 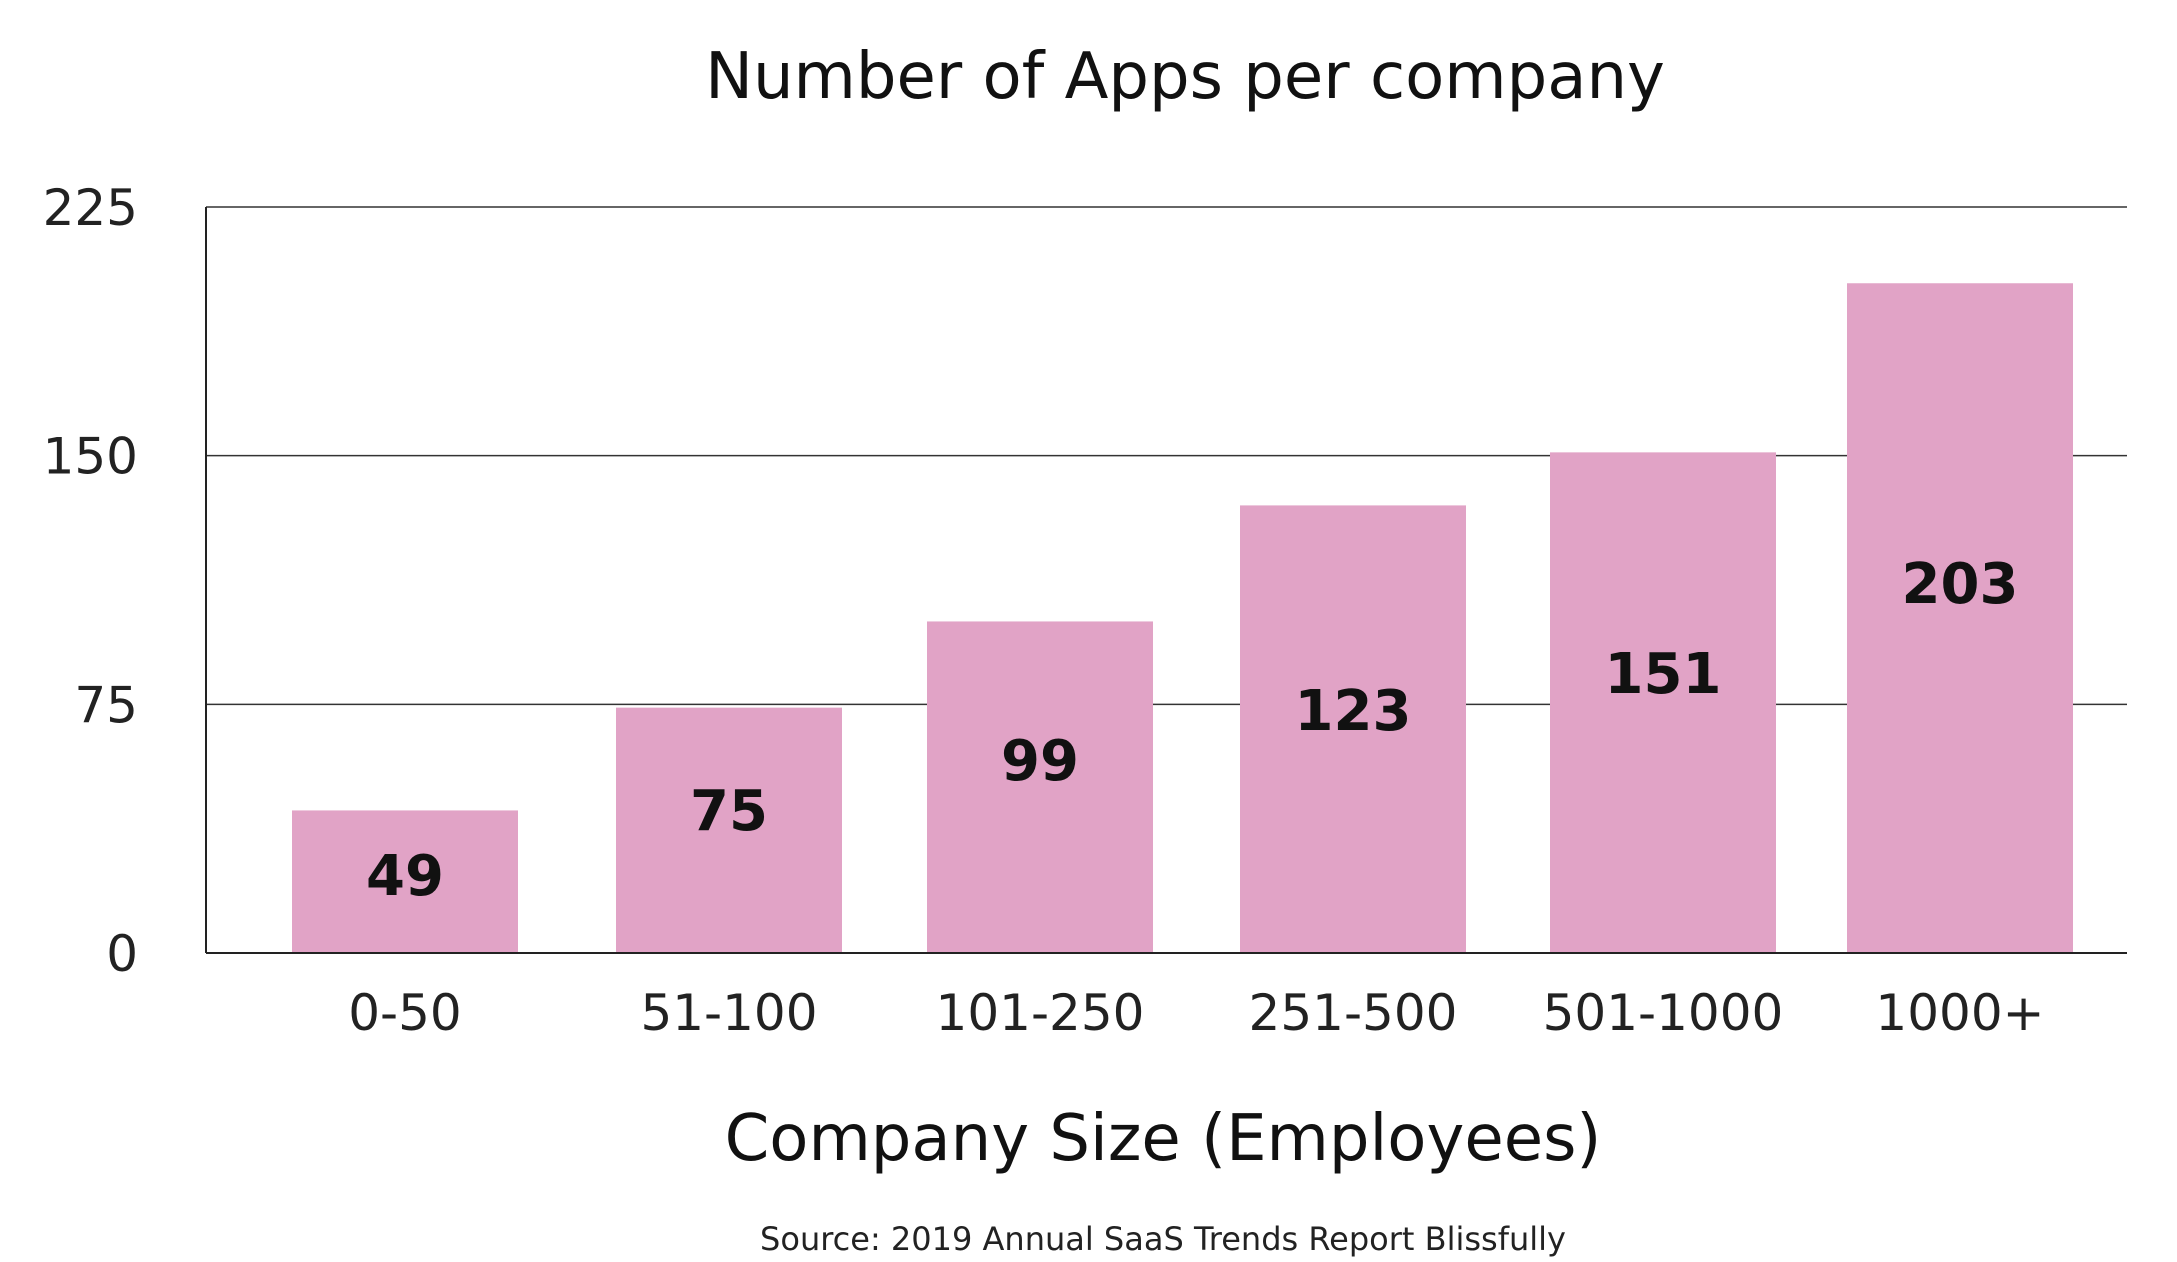 What do you see at coordinates (1185, 77) in the screenshot?
I see `chart-title: Number of Apps per company` at bounding box center [1185, 77].